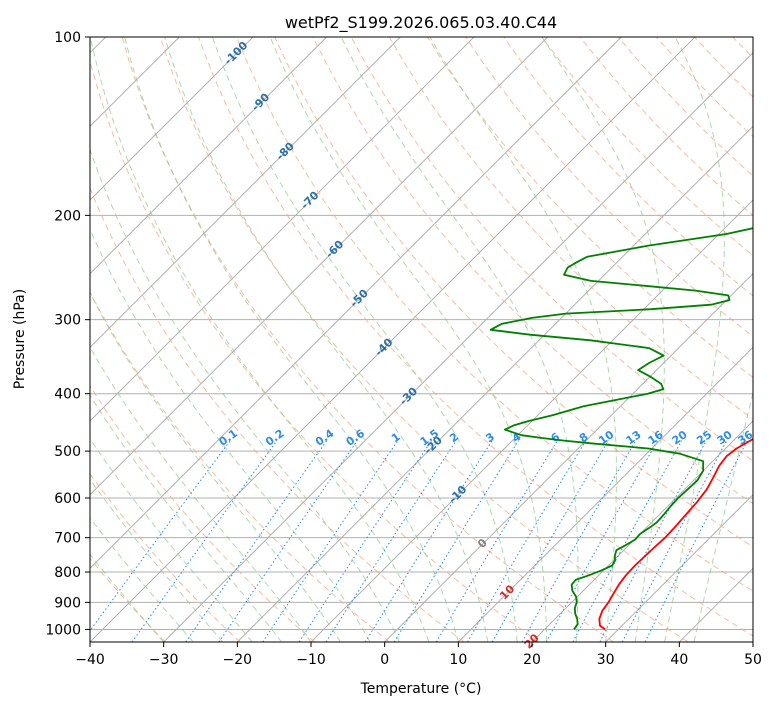  Describe the element at coordinates (532, 660) in the screenshot. I see `x-tick-label: 20` at that location.